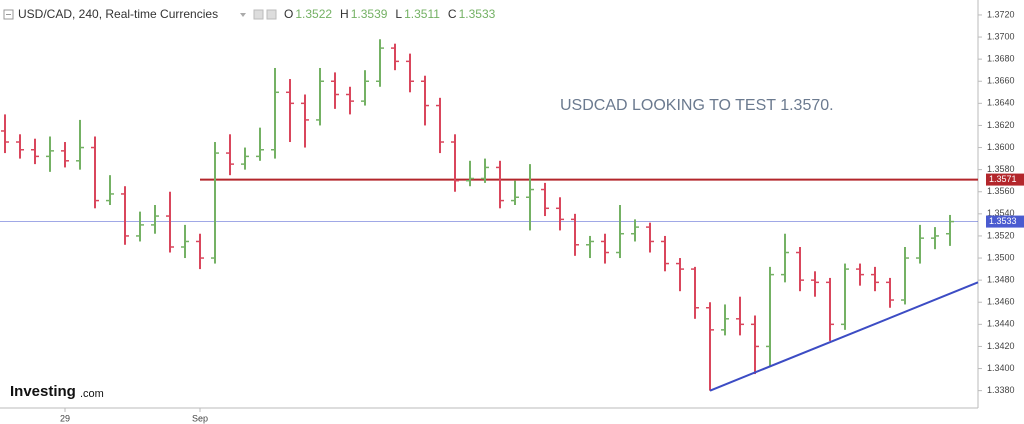  Describe the element at coordinates (390, 14) in the screenshot. I see `ohlc-header: O 1.3522 H 1.3539 L 1.3511 C 1.3533` at that location.